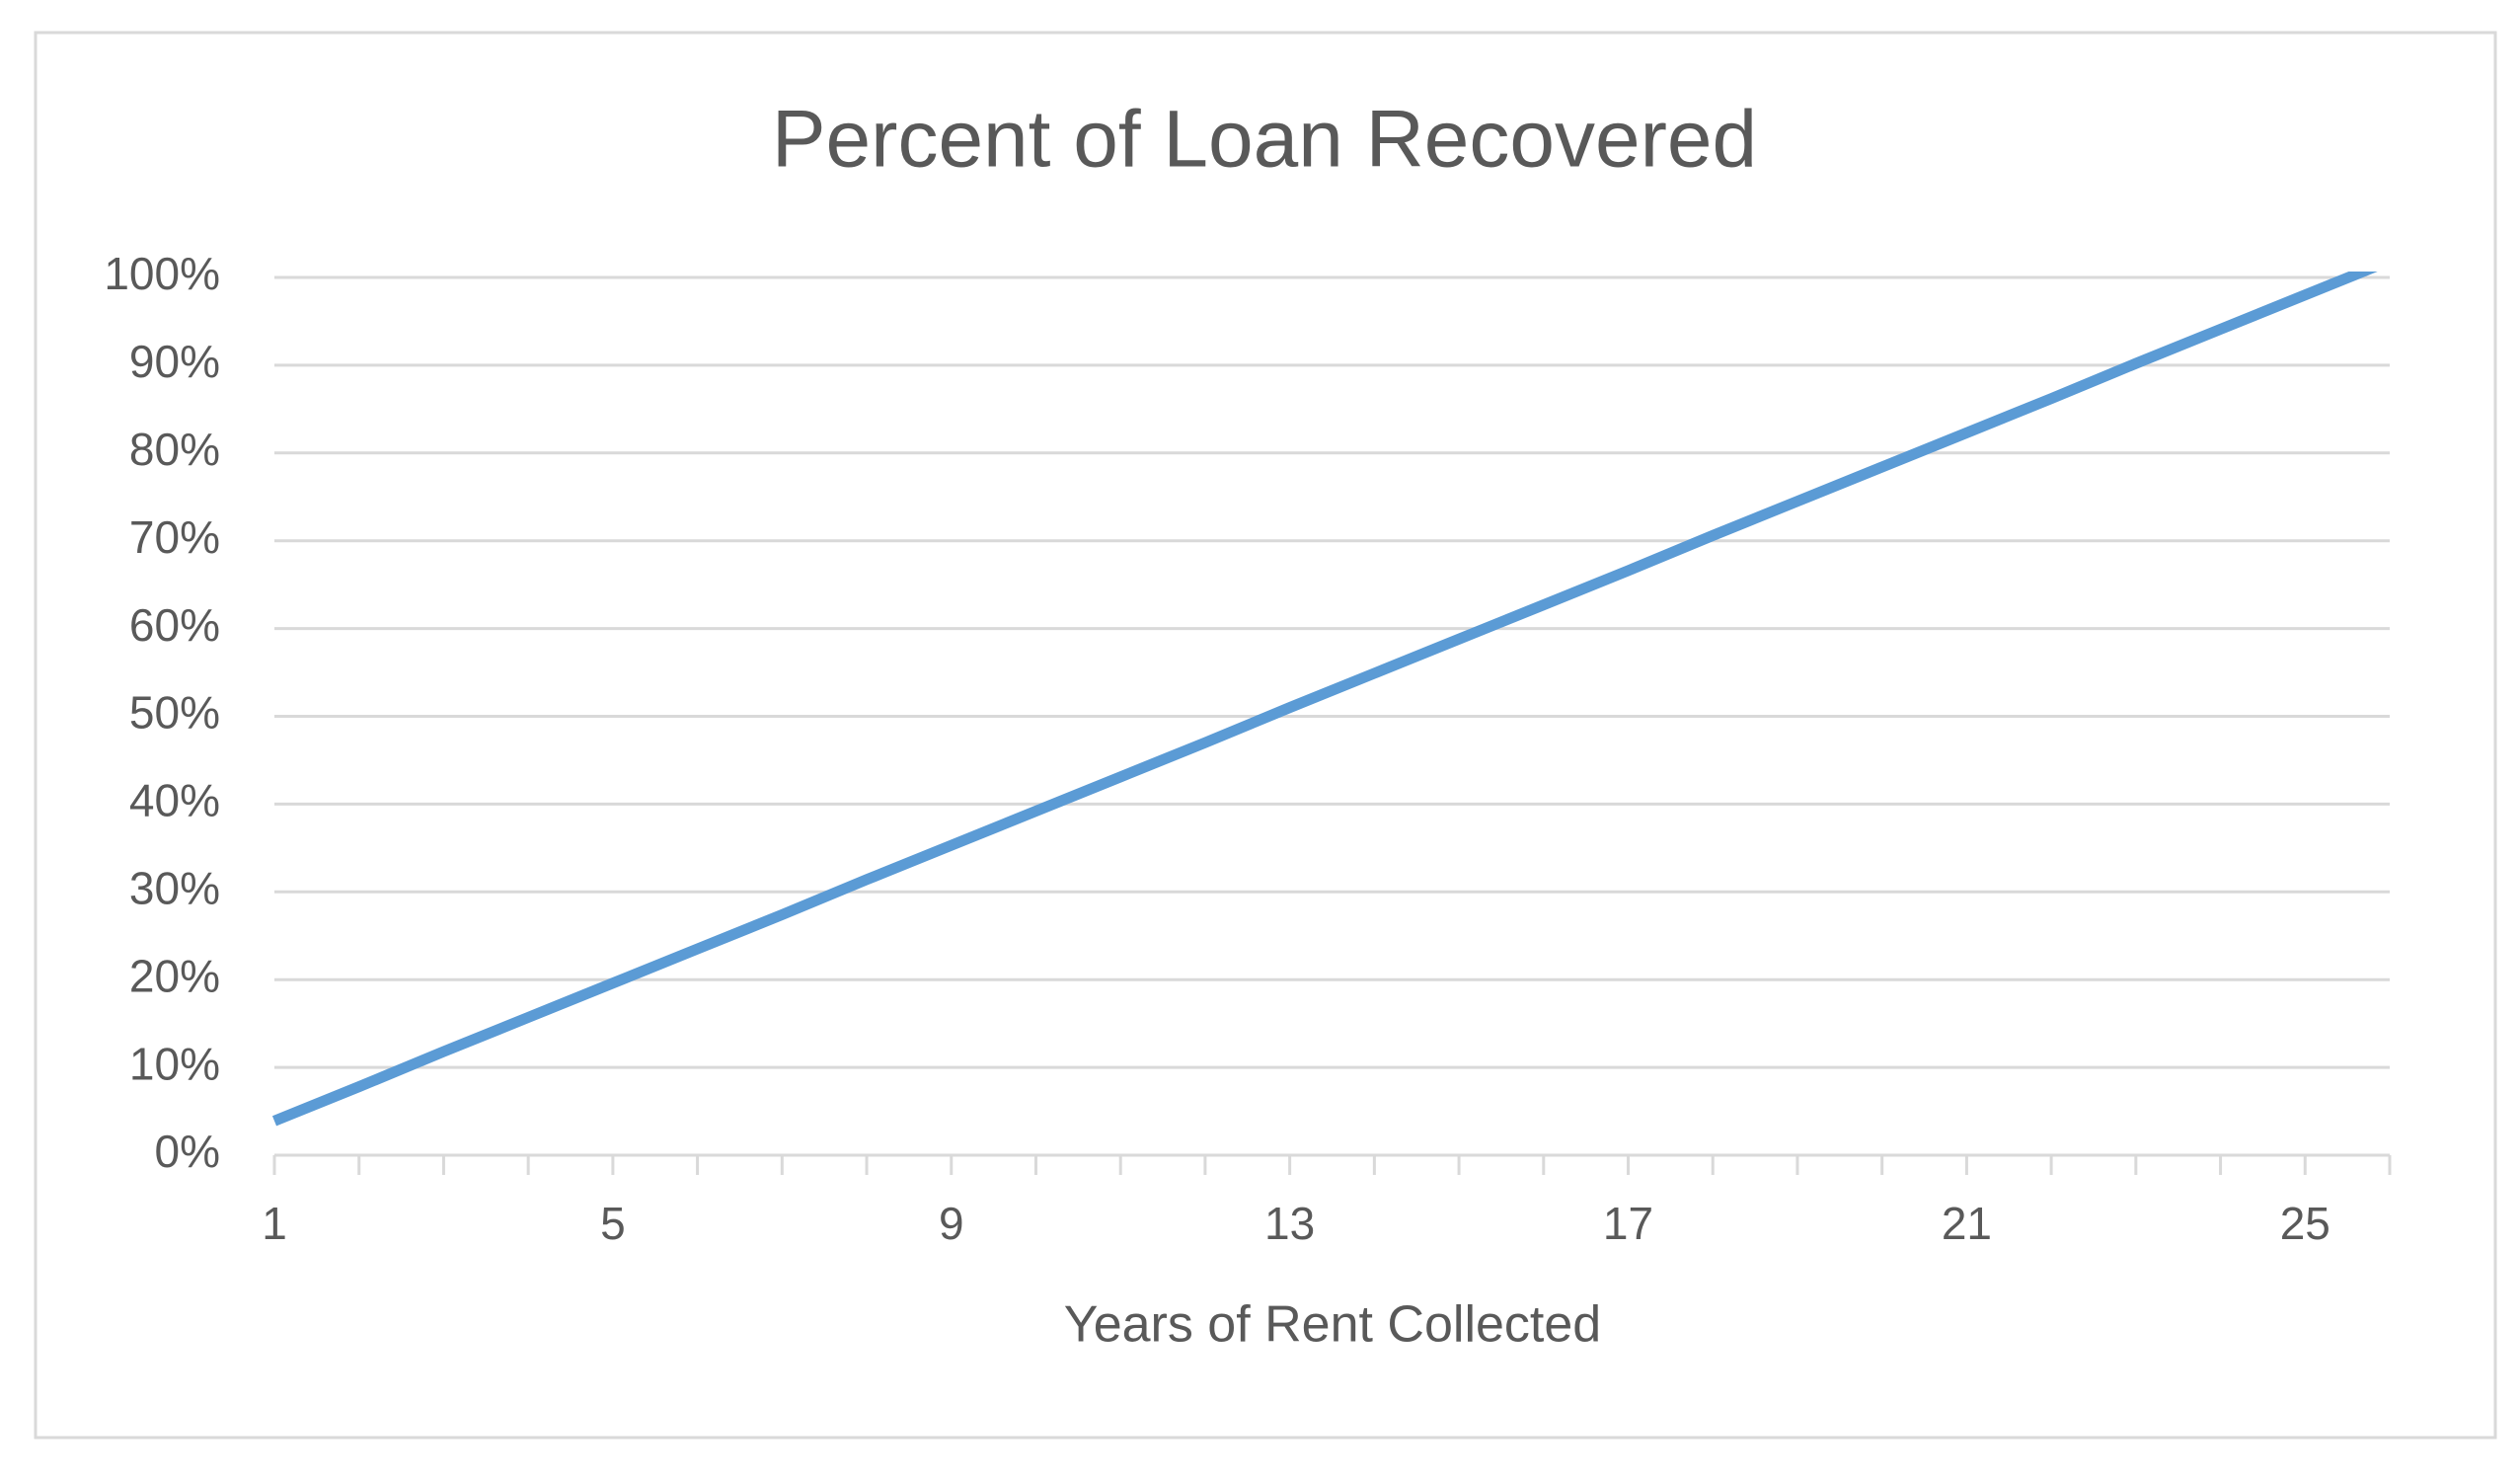 This screenshot has height=1482, width=2520. Describe the element at coordinates (174, 537) in the screenshot. I see `y-tick-label: 70%` at that location.